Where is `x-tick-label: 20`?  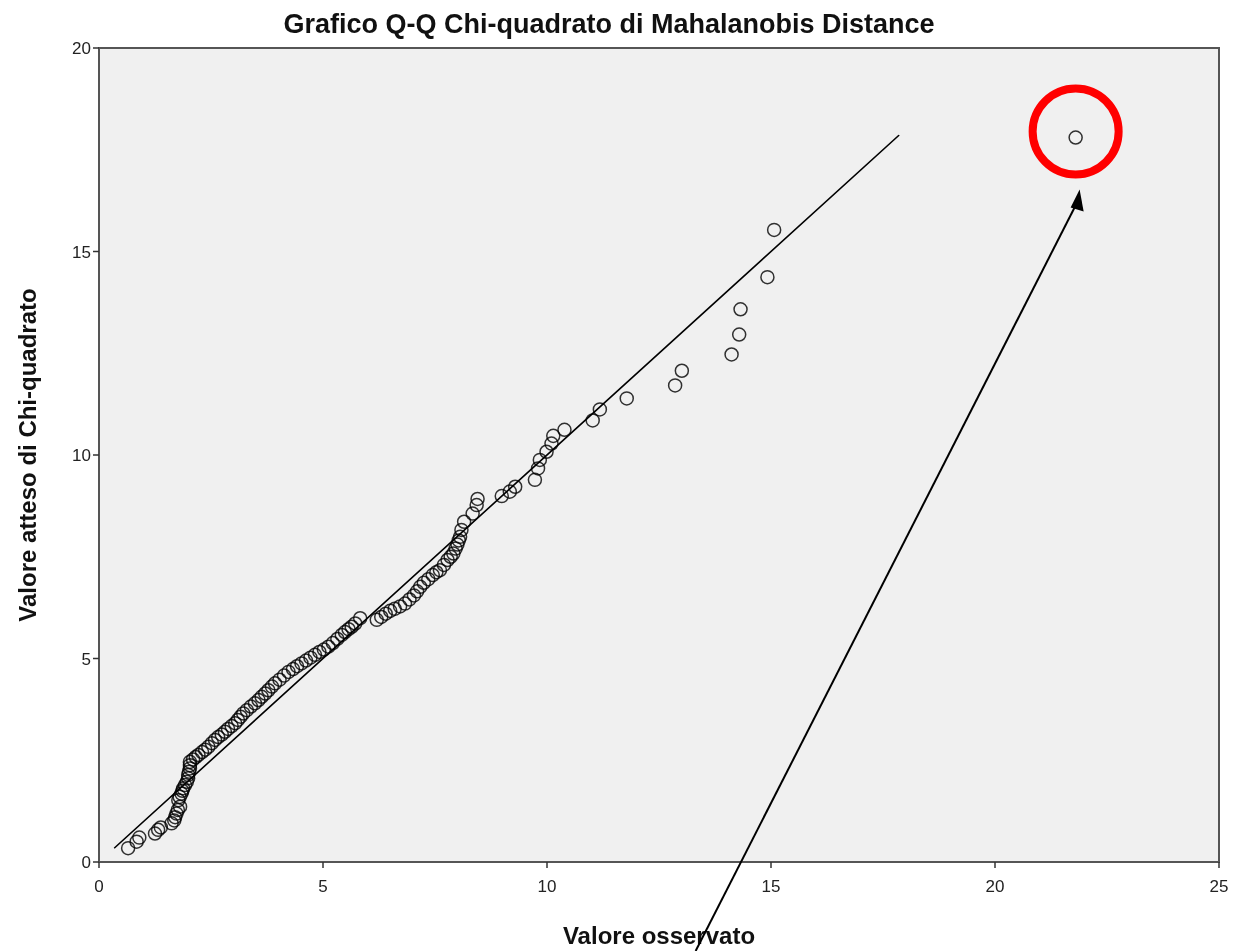
x-tick-label: 20 is located at coordinates (995, 886).